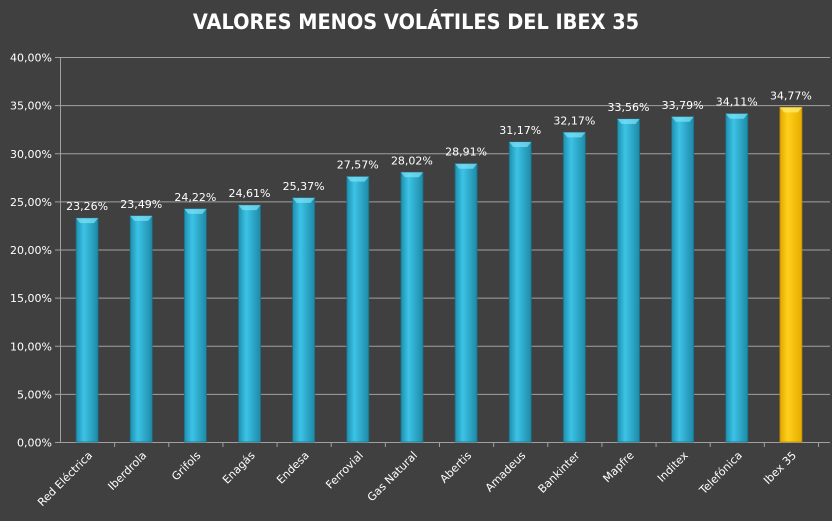  I want to click on category-label: Inditex, so click(673, 467).